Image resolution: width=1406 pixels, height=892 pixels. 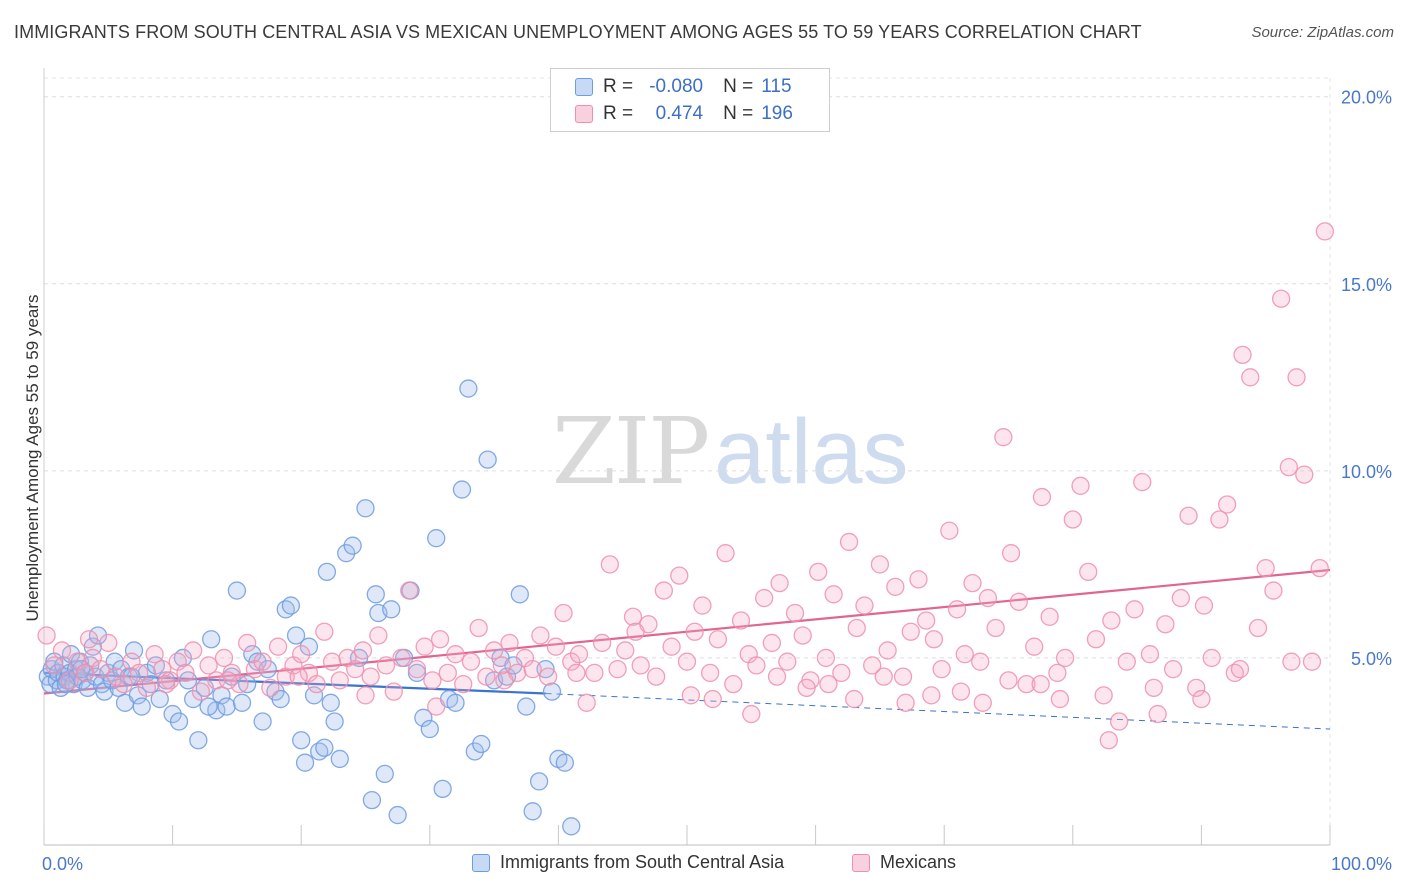 What do you see at coordinates (32, 458) in the screenshot?
I see `y-axis-label: Unemployment Among Ages 55 to 59 years` at bounding box center [32, 458].